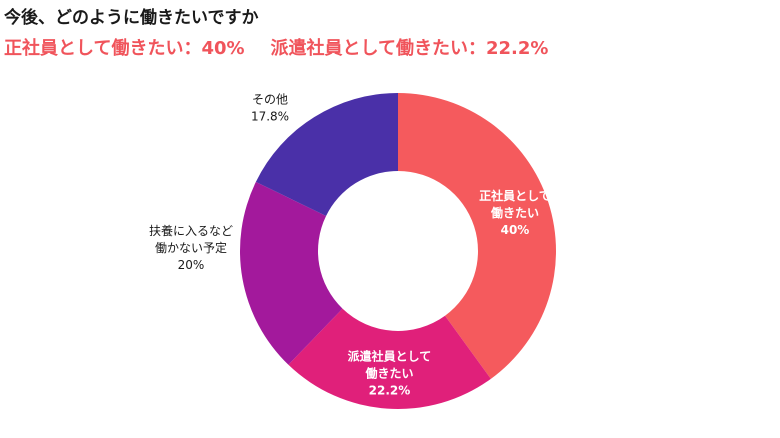 This screenshot has height=438, width=780. I want to click on value-label: 22.2%, so click(390, 391).